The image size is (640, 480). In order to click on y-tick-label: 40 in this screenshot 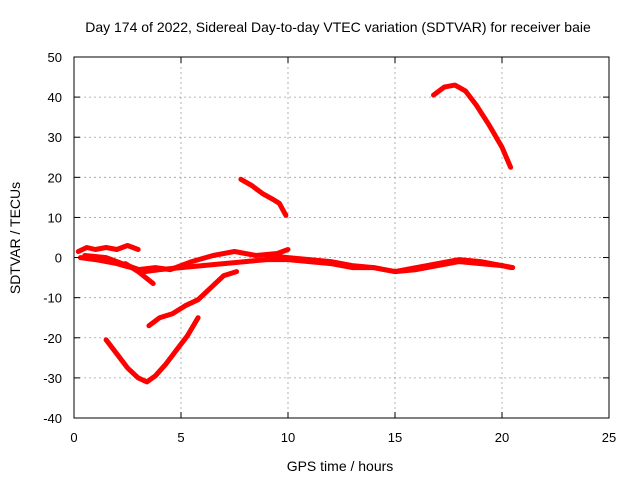, I will do `click(55, 97)`.